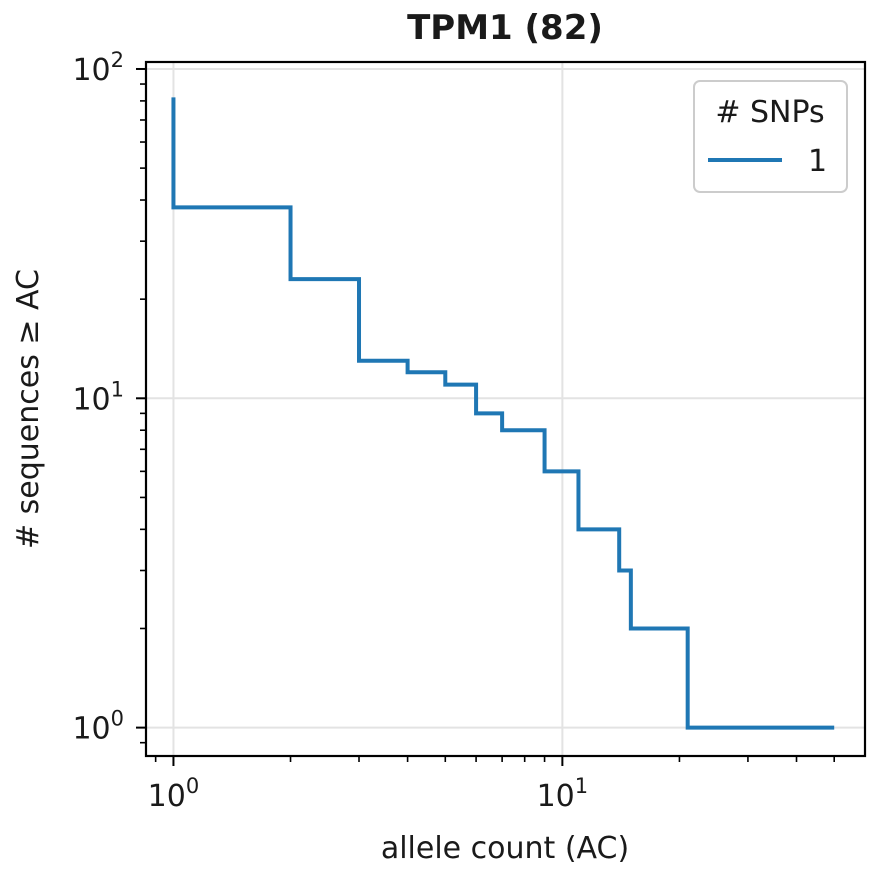 Image resolution: width=875 pixels, height=875 pixels. What do you see at coordinates (98, 68) in the screenshot?
I see `y-tick-label: 10²` at bounding box center [98, 68].